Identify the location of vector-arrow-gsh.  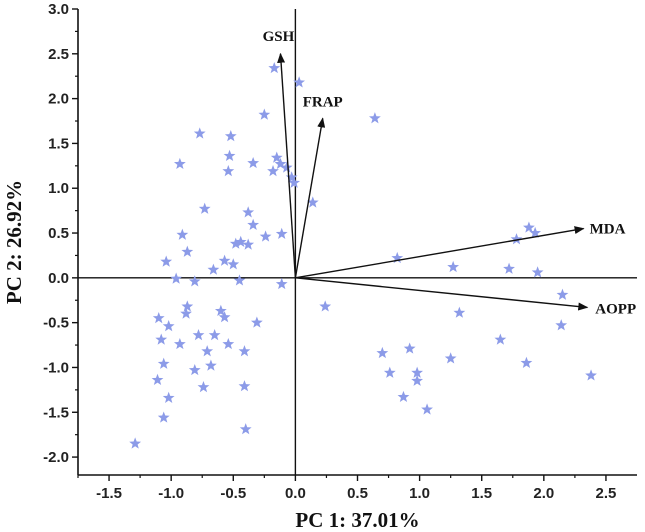
(287, 165).